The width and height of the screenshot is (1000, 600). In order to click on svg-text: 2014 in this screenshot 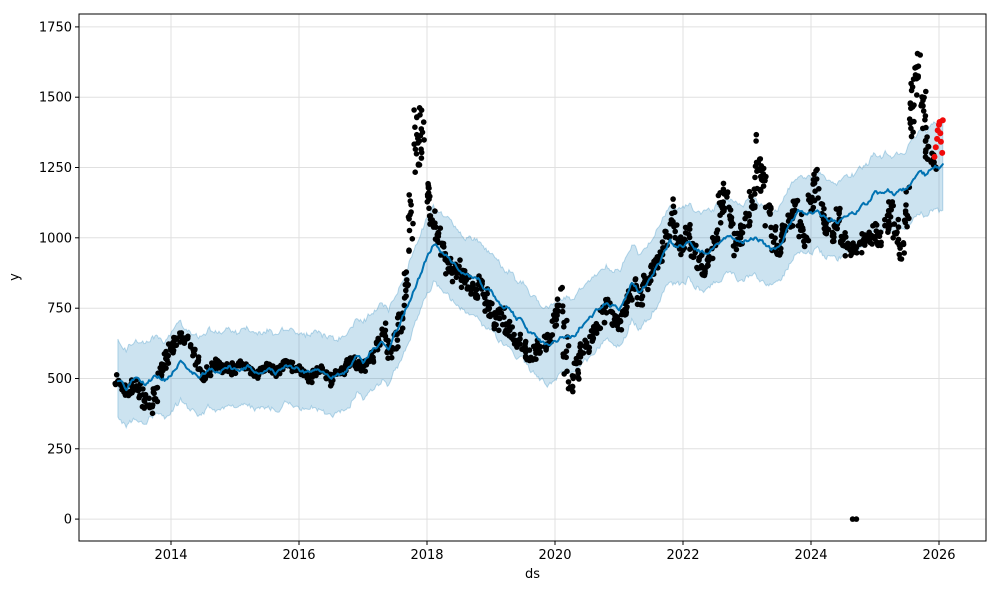, I will do `click(170, 555)`.